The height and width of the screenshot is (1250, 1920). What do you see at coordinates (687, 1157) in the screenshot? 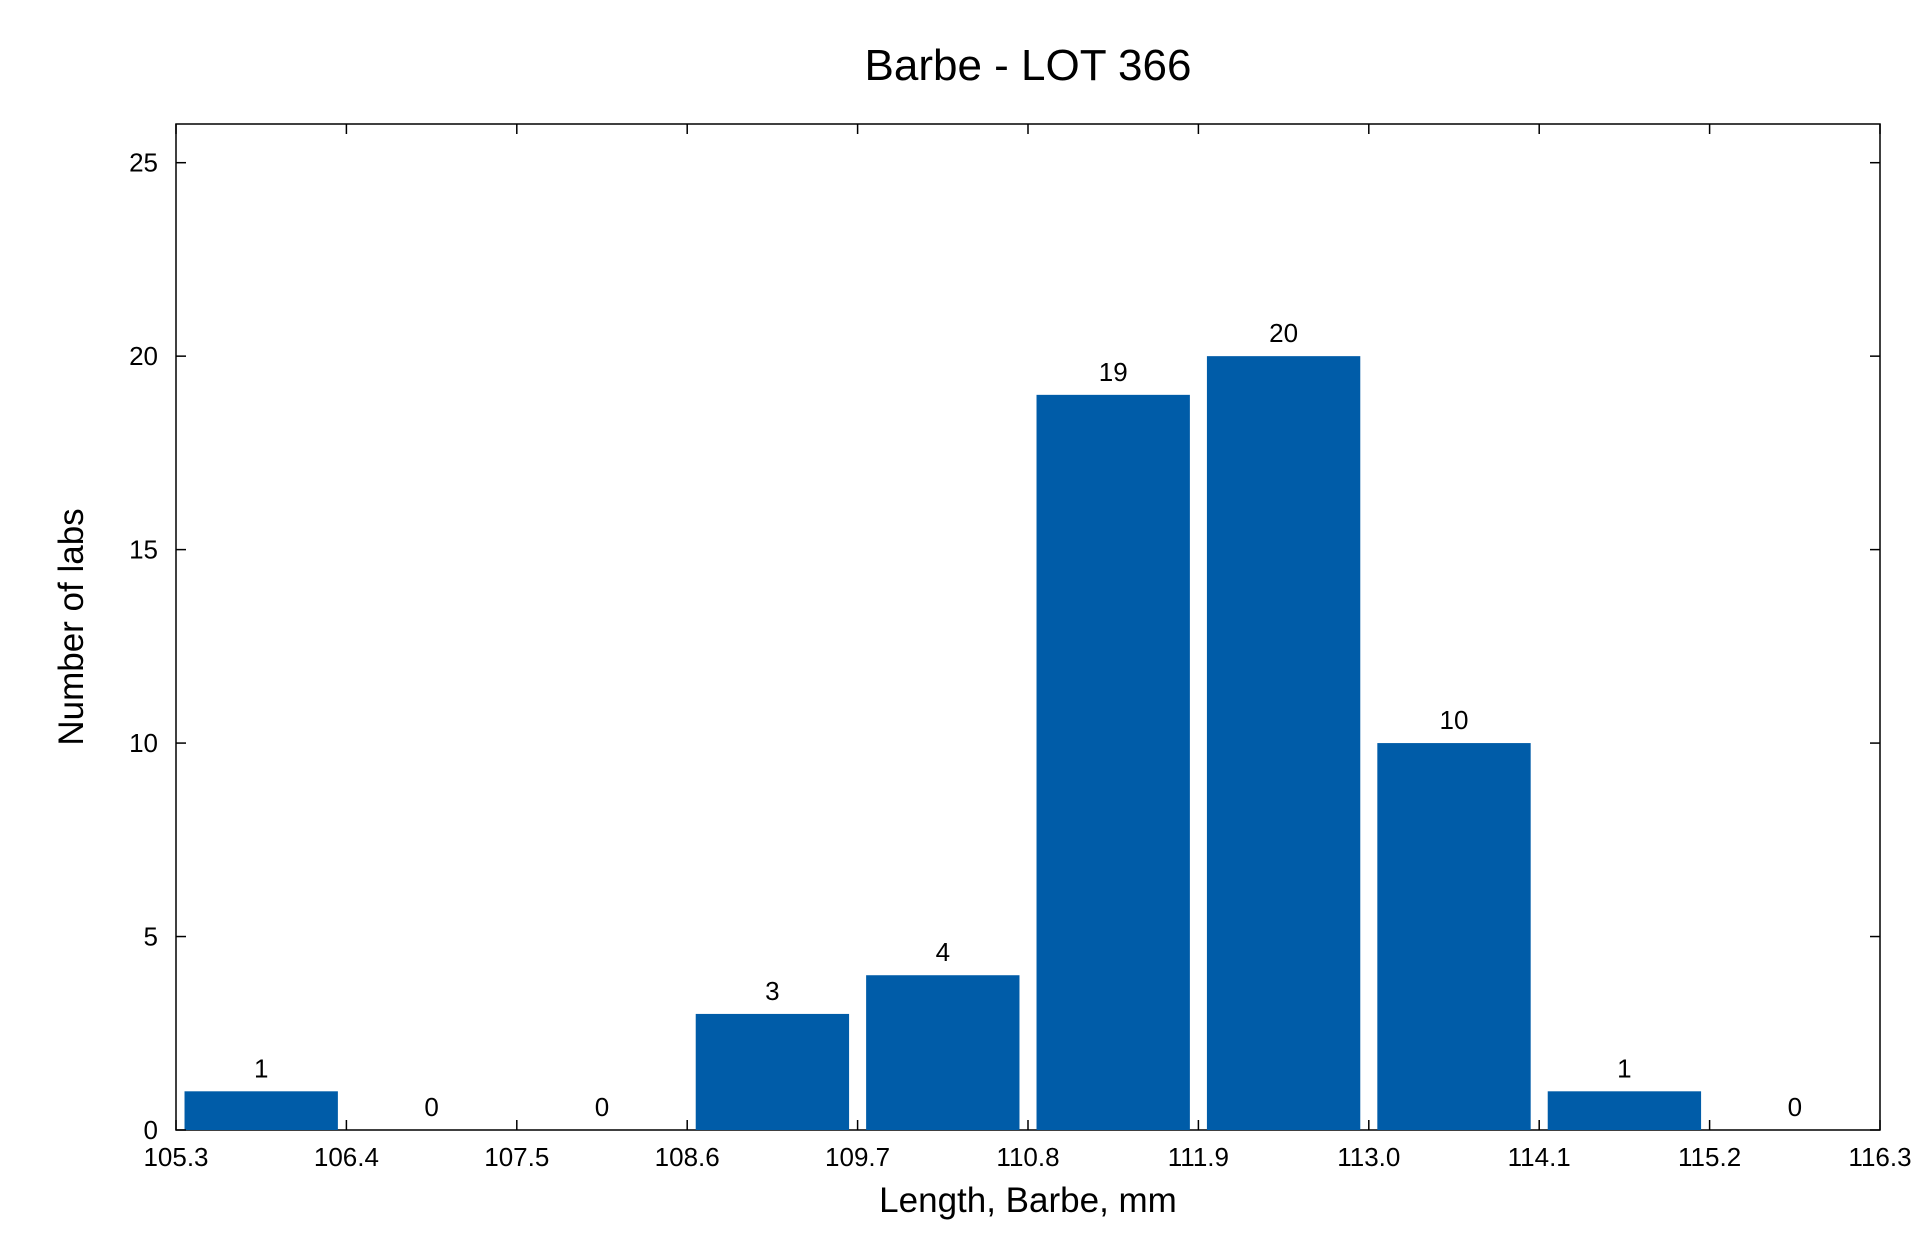
I see `x-tick-label: 108.6` at bounding box center [687, 1157].